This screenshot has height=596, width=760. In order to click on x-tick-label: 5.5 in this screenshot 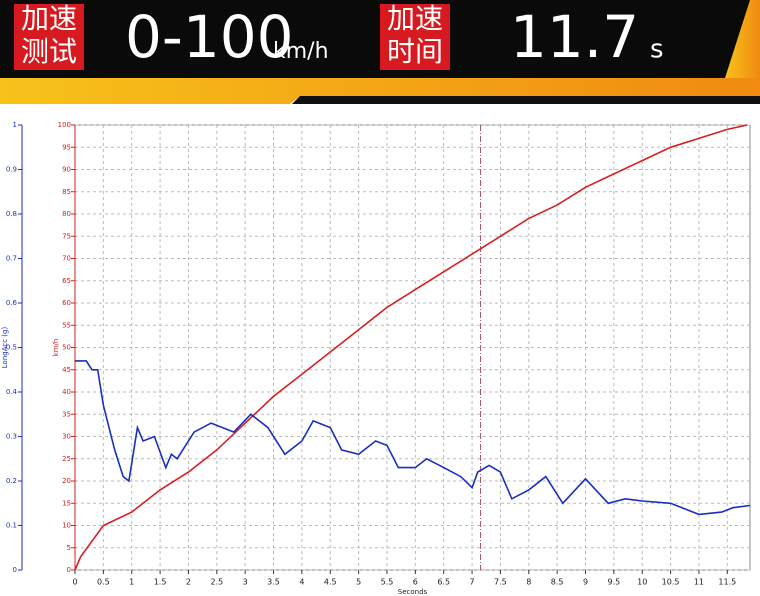, I will do `click(387, 582)`.